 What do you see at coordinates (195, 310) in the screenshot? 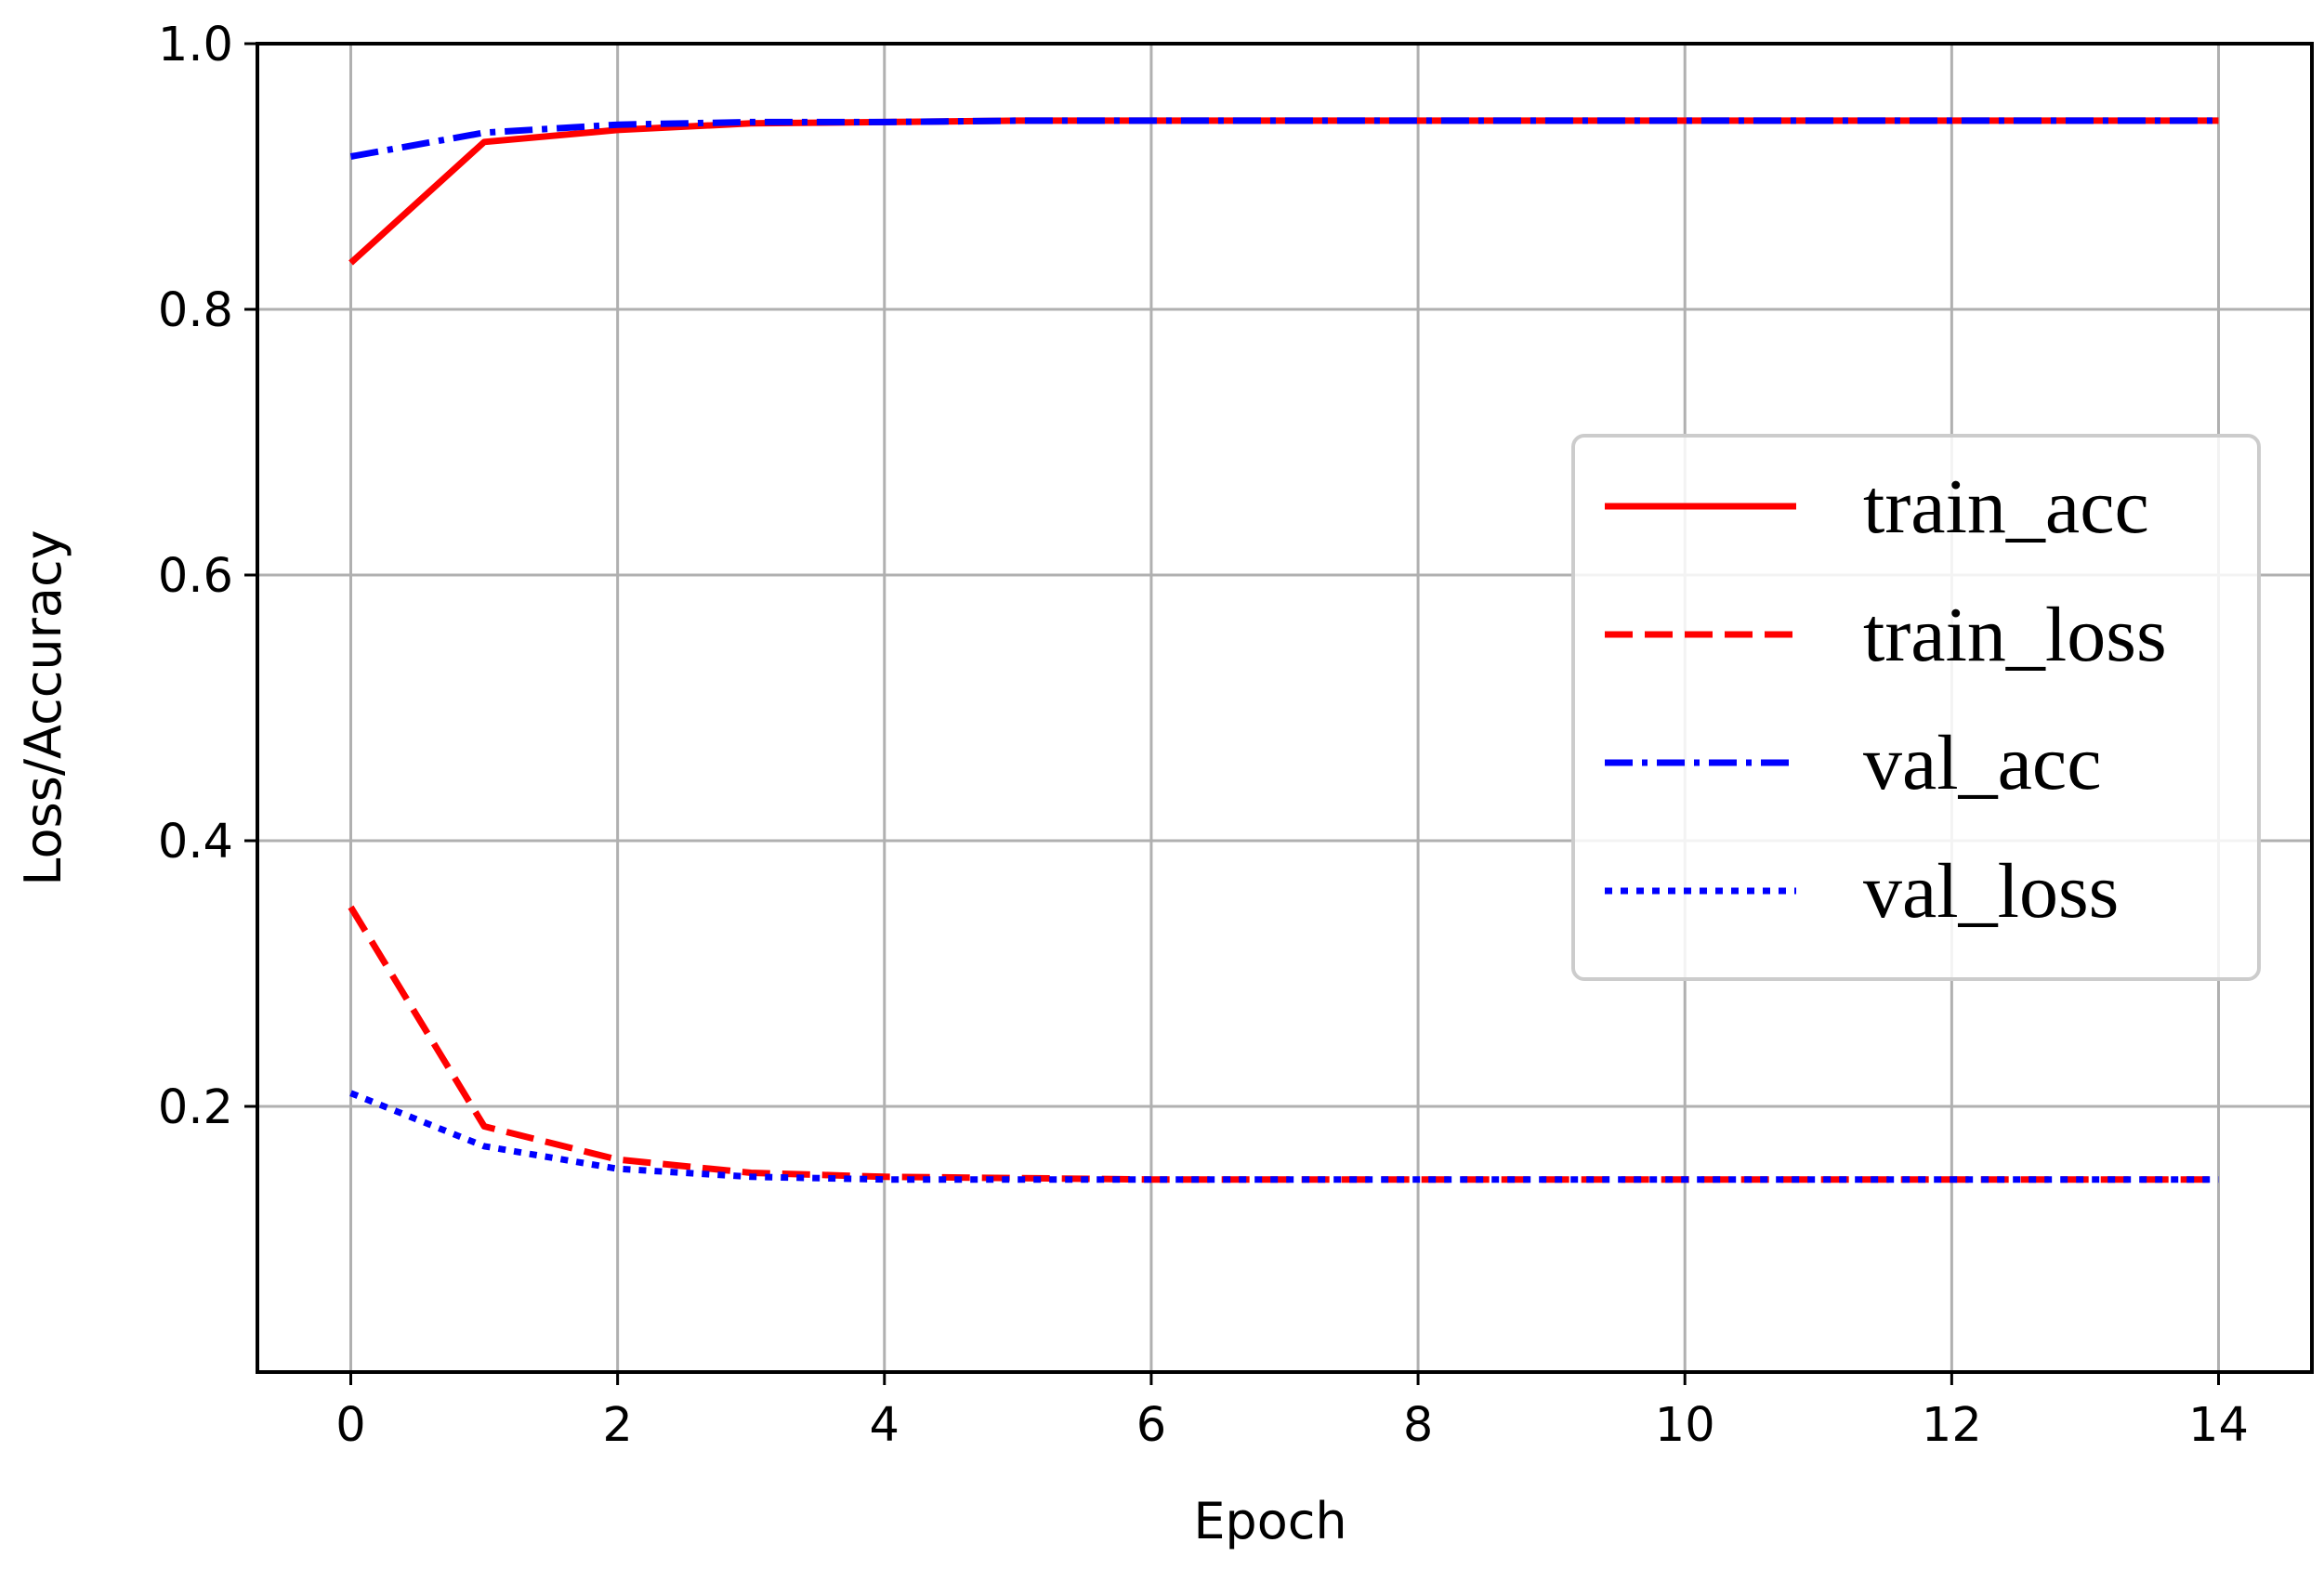
I see `y-tick-label: 0.8` at bounding box center [195, 310].